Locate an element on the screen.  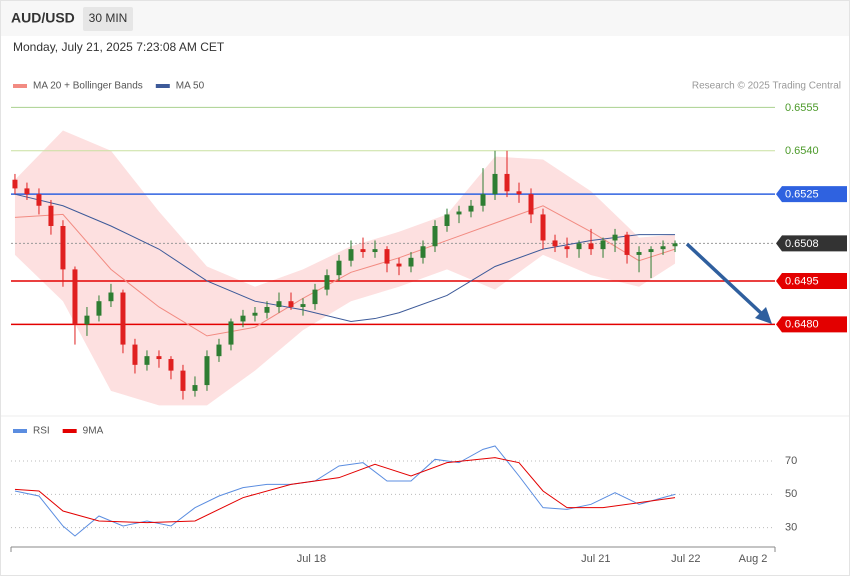
forecast-arrow is located at coordinates (724, 279).